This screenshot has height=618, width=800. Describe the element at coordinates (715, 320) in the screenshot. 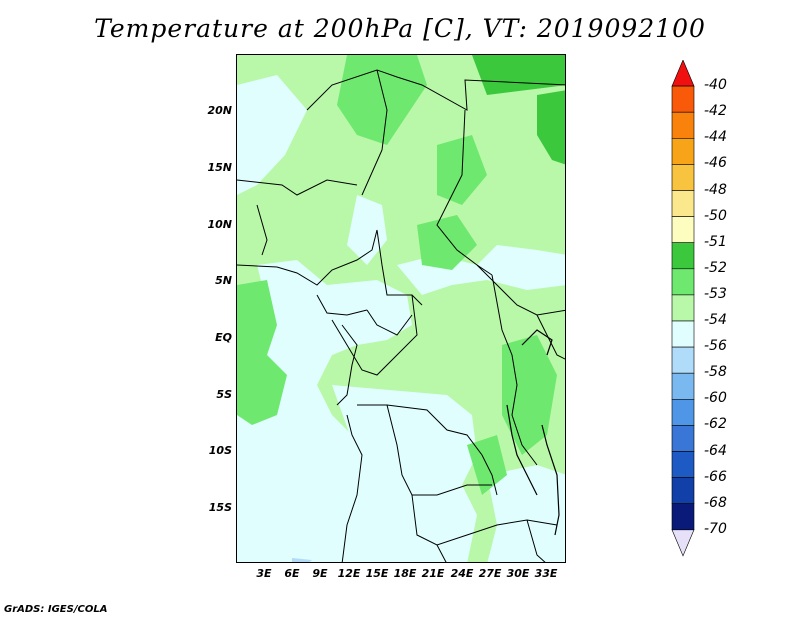

I see `colorbar-label: -54` at that location.